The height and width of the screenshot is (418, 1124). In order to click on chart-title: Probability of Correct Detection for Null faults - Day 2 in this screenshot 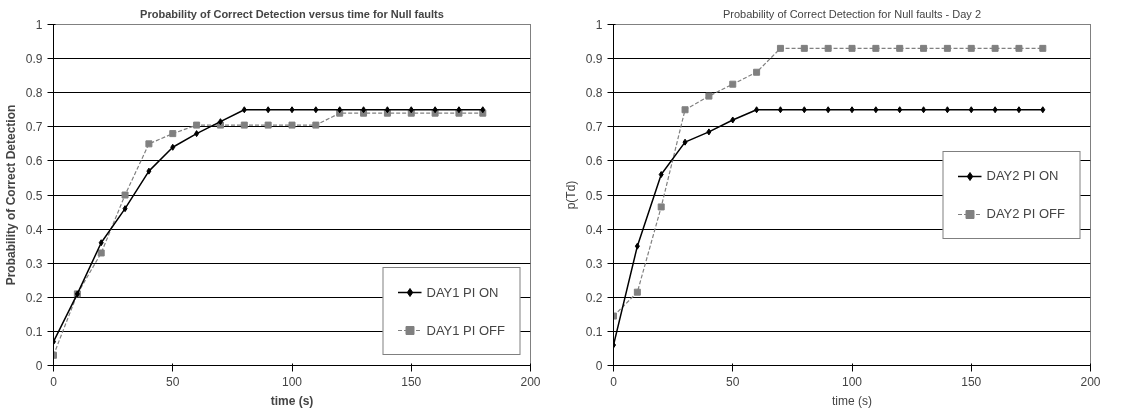, I will do `click(852, 13)`.